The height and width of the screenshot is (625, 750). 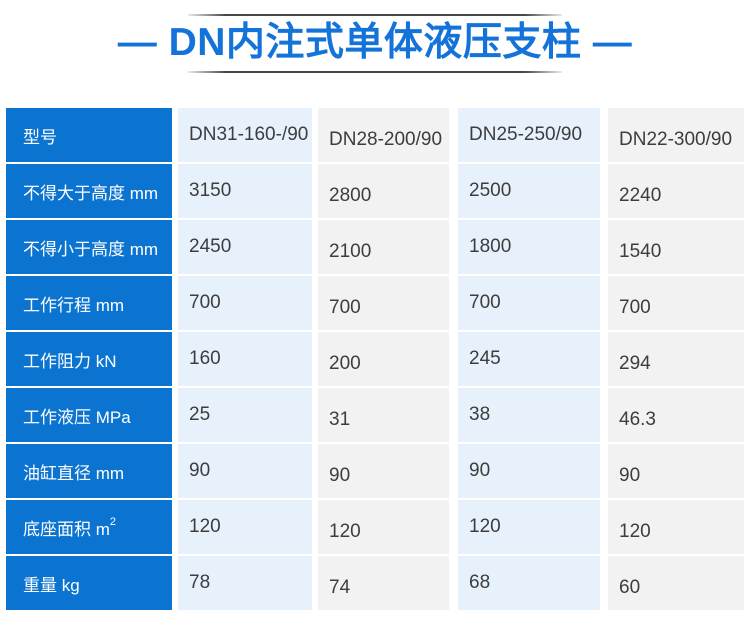 I want to click on table-cell: 160, so click(x=245, y=359).